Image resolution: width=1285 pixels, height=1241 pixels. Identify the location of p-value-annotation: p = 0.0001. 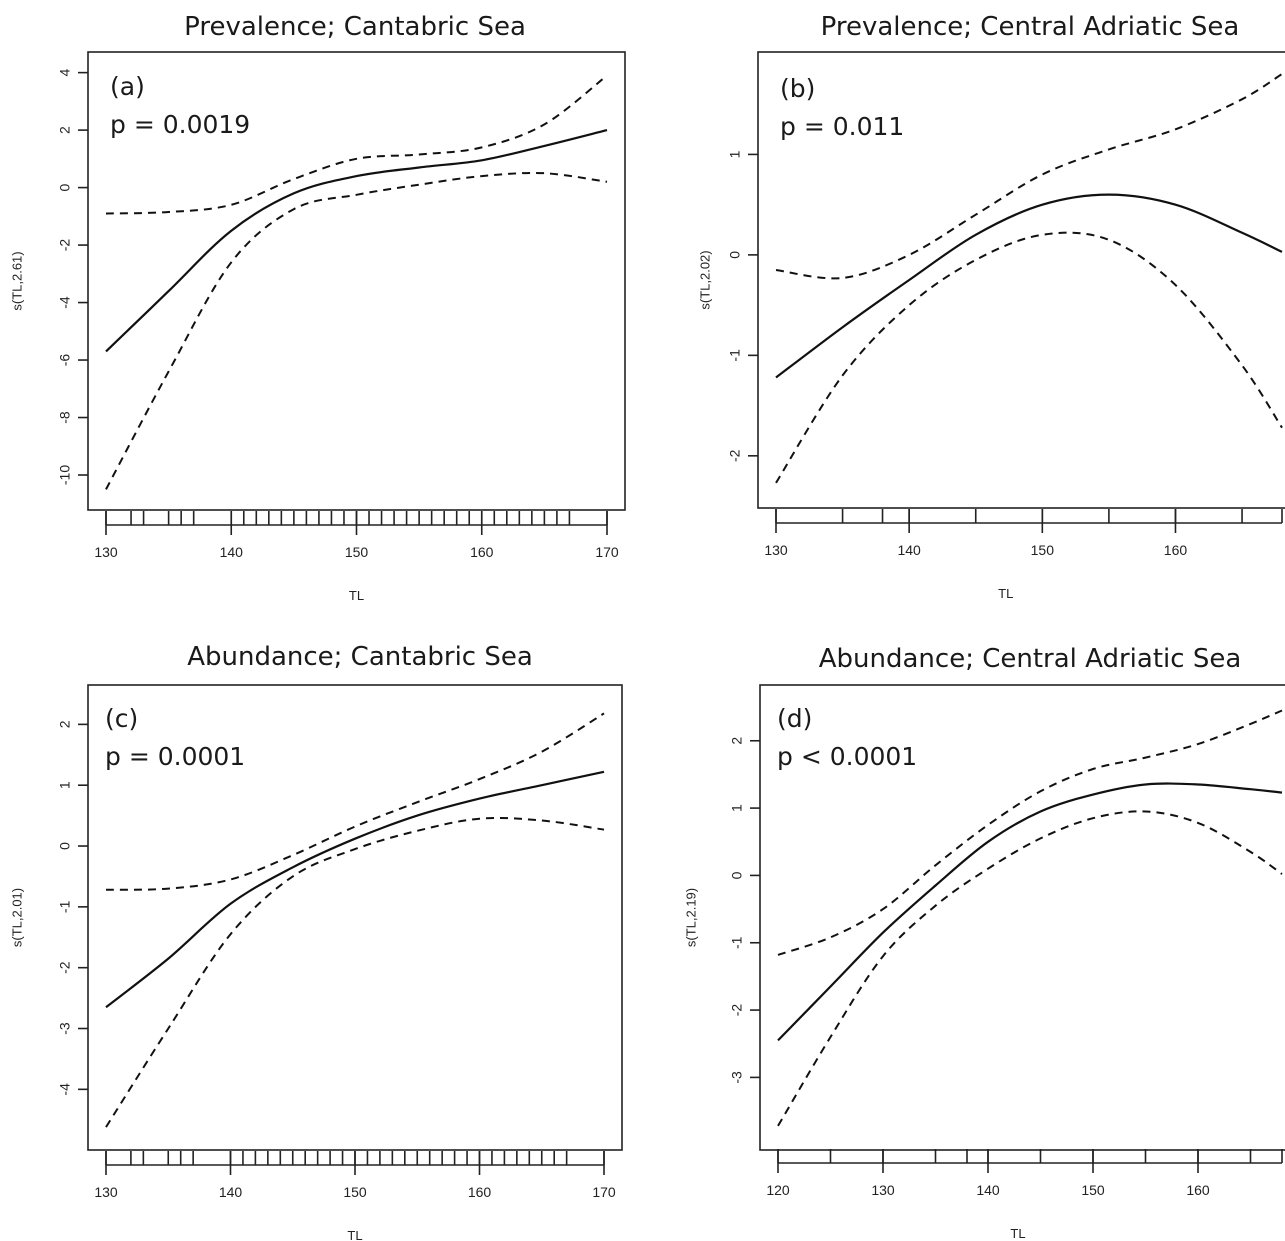
(175, 756).